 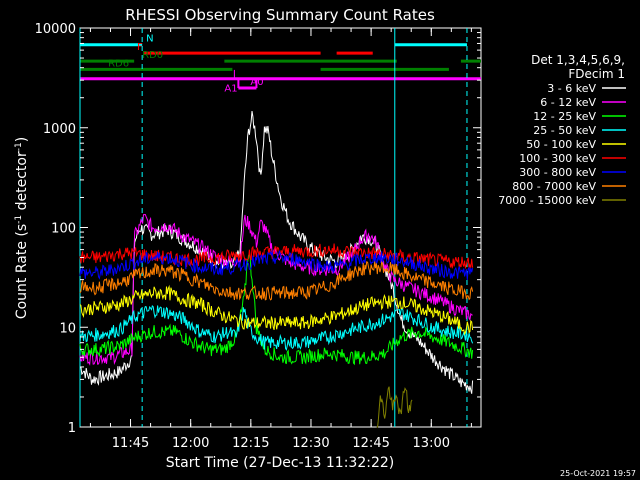 I want to click on x-tick-label: 12:15, so click(x=250, y=443).